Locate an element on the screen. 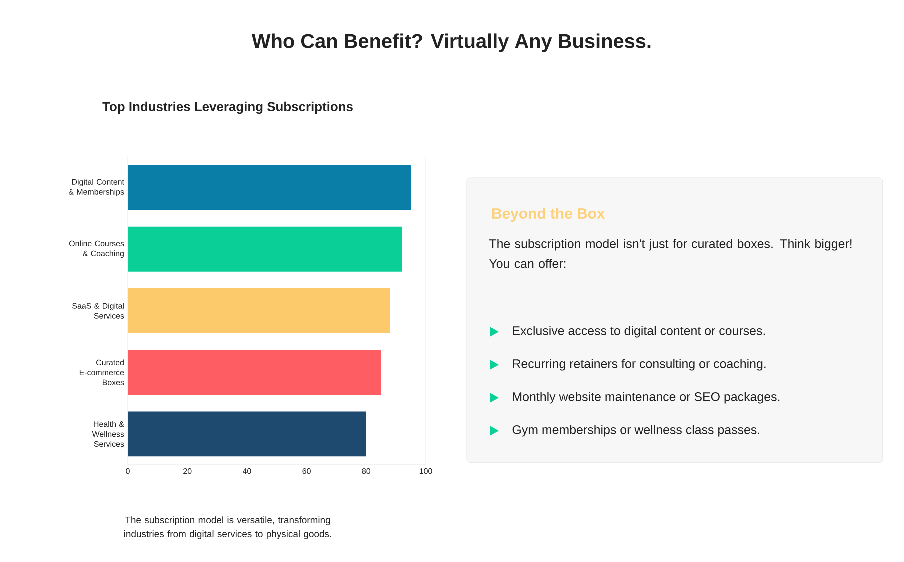 This screenshot has width=904, height=562. text: Recurring retainers for consulting or coaching. is located at coordinates (639, 365).